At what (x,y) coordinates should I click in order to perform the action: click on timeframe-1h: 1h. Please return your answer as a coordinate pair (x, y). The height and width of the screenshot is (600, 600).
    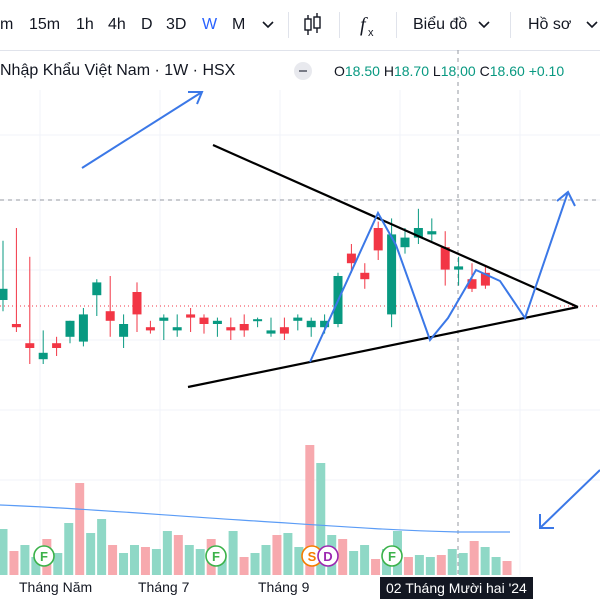
    Looking at the image, I should click on (85, 24).